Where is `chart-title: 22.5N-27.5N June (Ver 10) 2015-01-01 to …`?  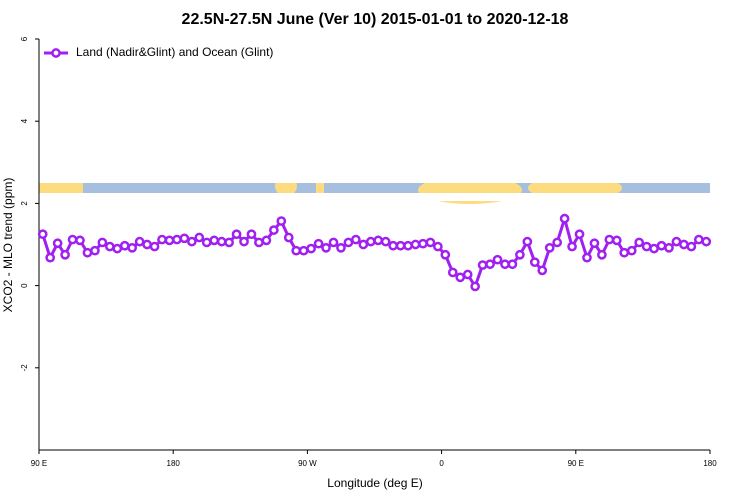 chart-title: 22.5N-27.5N June (Ver 10) 2015-01-01 to … is located at coordinates (375, 19).